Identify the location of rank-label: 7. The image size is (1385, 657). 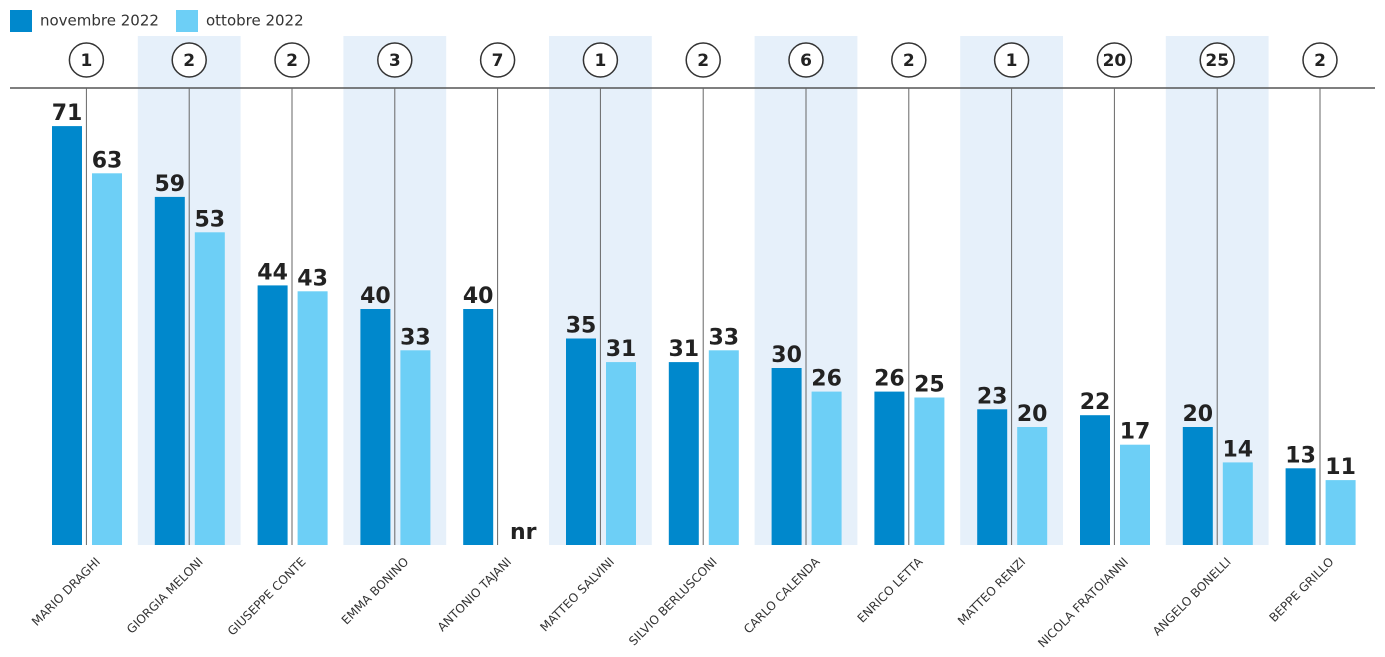
(498, 61).